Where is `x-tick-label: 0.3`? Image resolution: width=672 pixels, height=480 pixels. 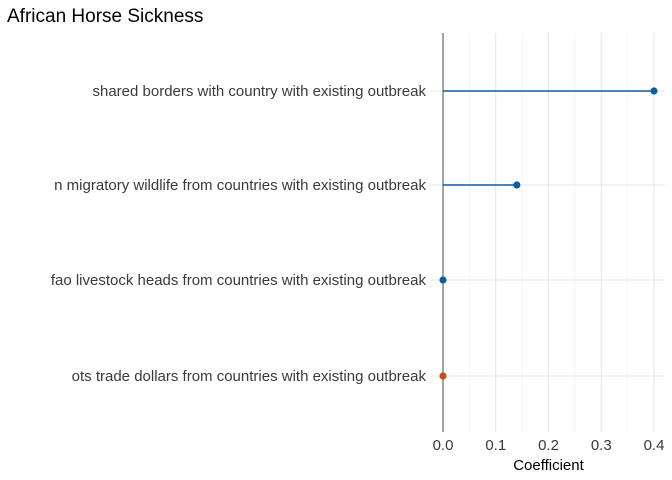
x-tick-label: 0.3 is located at coordinates (601, 445).